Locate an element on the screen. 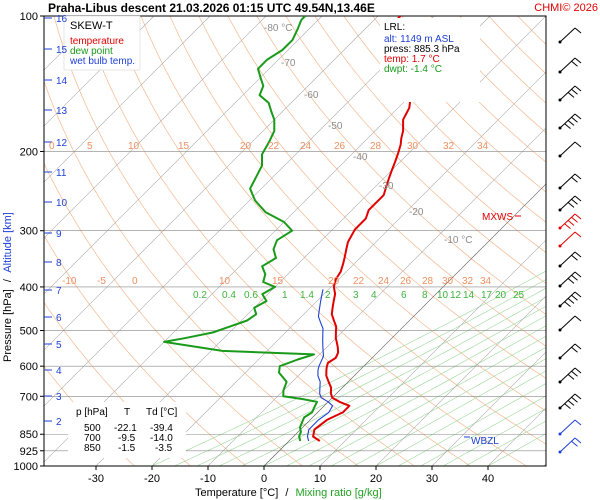 This screenshot has width=600, height=500. x-tick-label: -20 is located at coordinates (152, 479).